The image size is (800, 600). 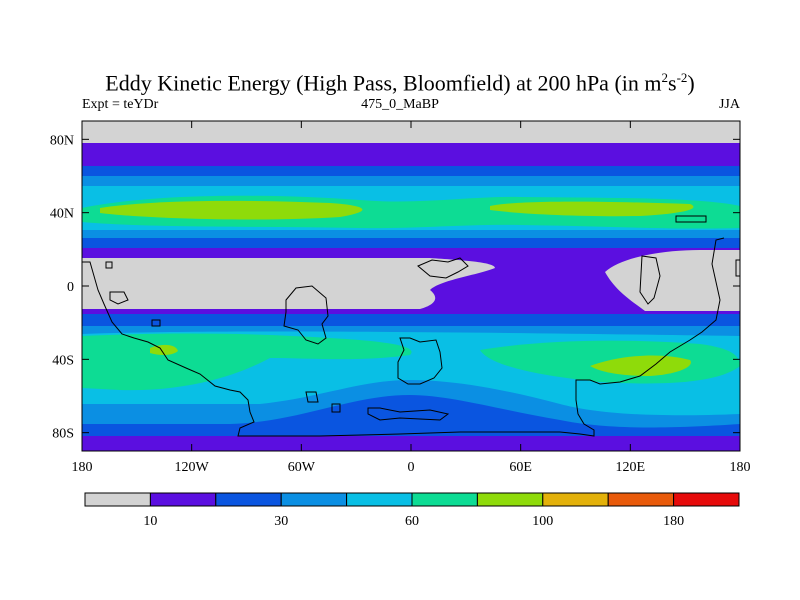 I want to click on y-tick-label: 80S, so click(x=63, y=434).